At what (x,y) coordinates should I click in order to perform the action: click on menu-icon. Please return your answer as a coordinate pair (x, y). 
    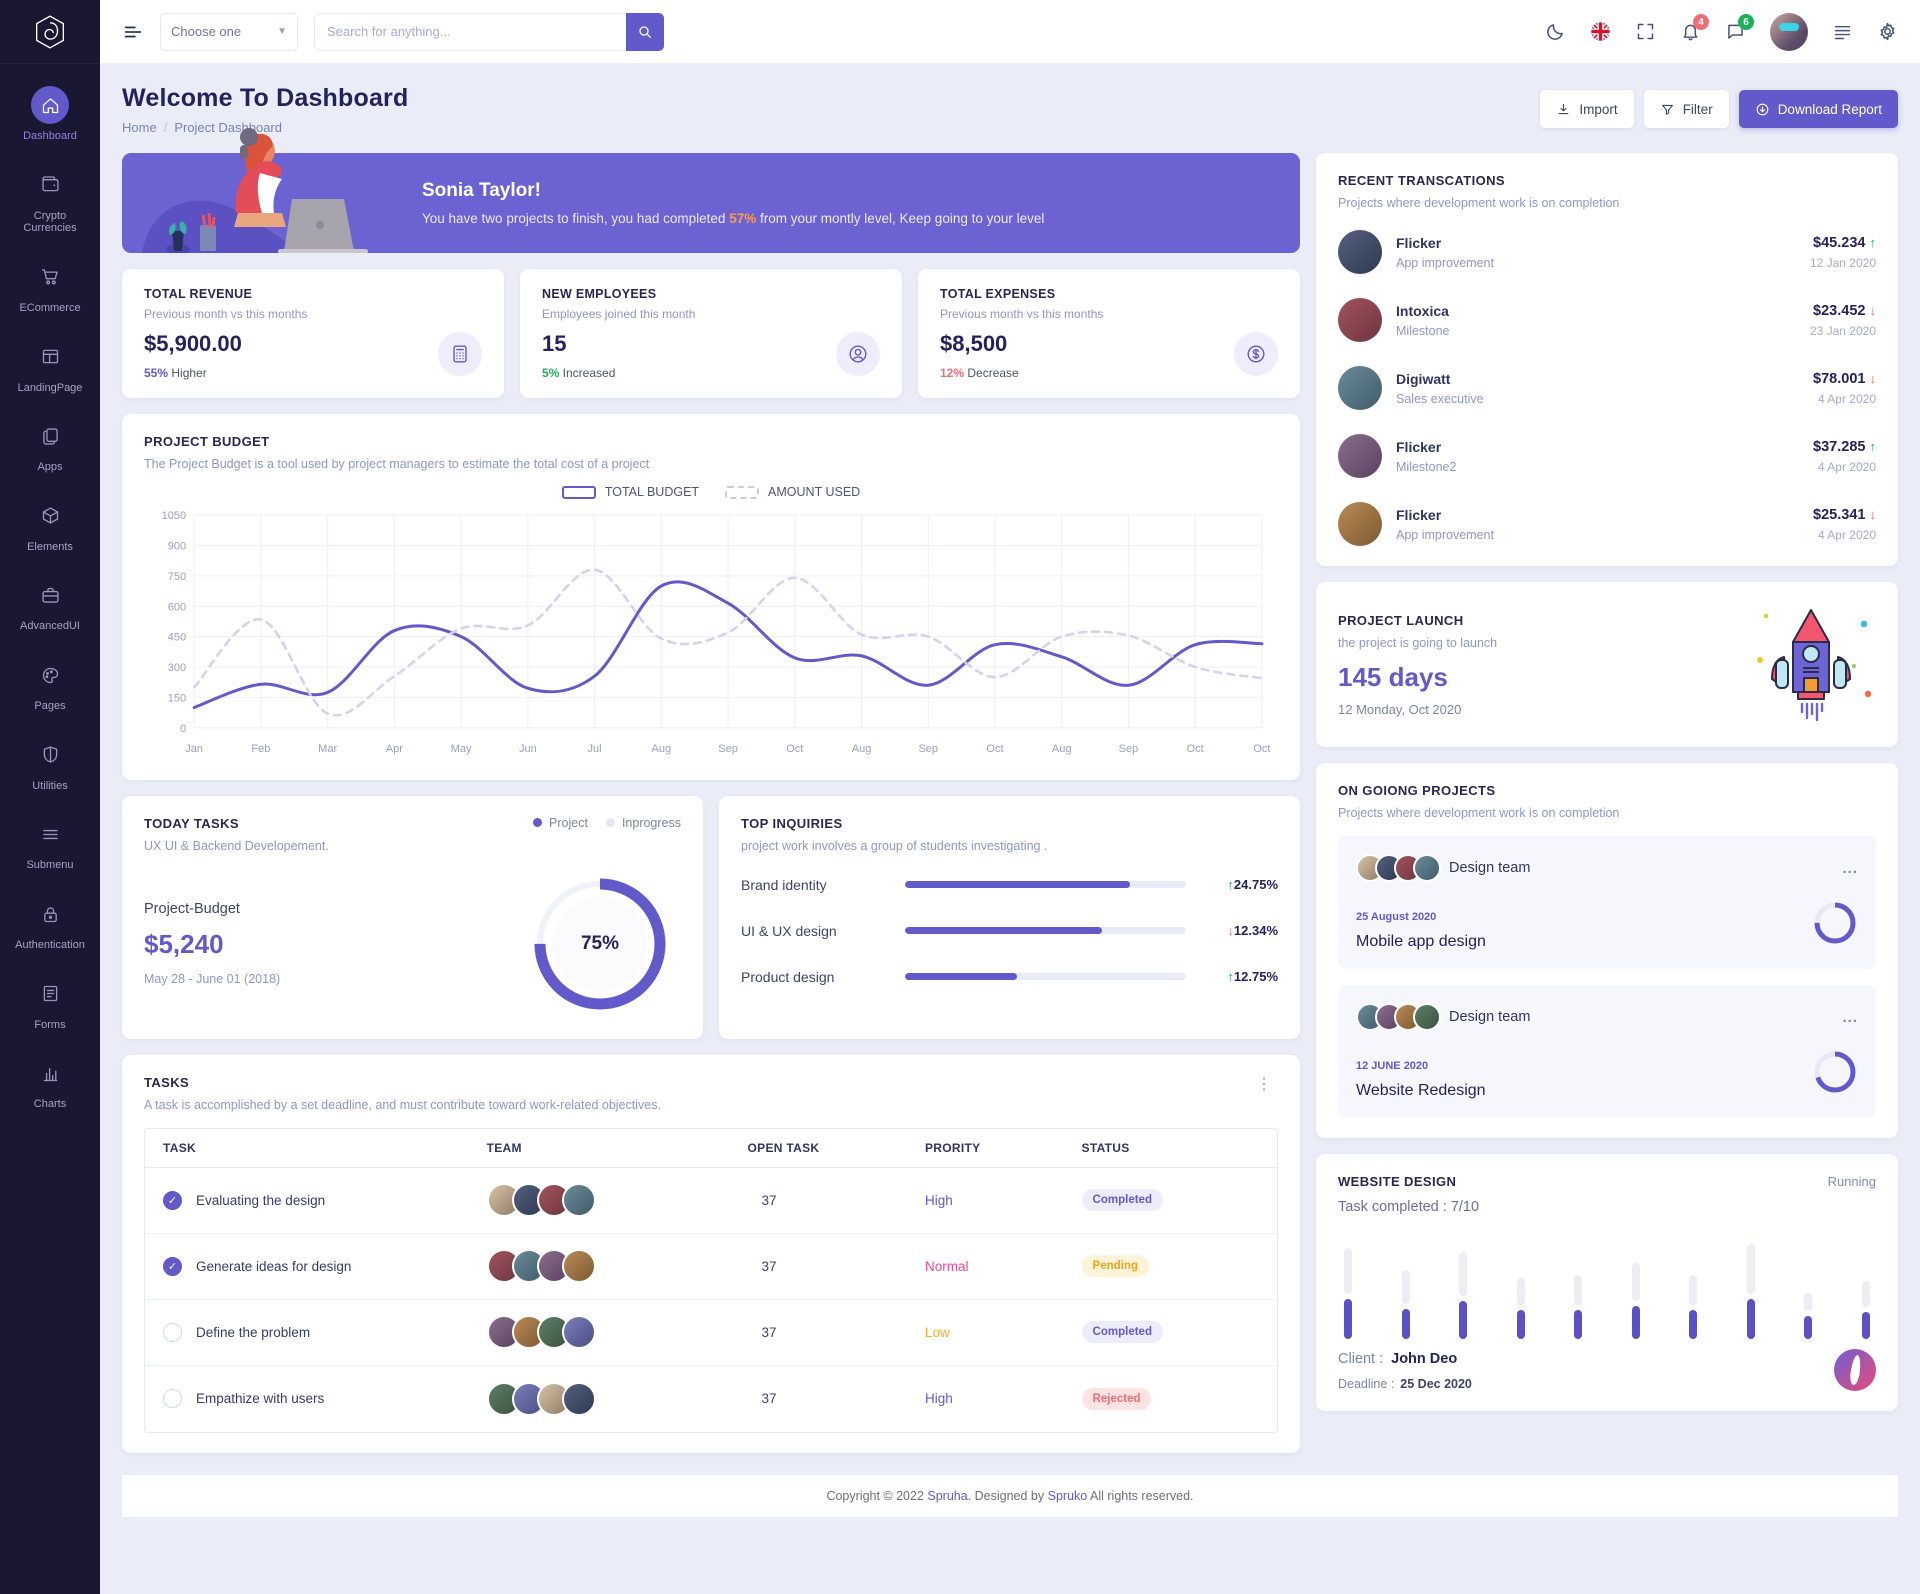
    Looking at the image, I should click on (50, 834).